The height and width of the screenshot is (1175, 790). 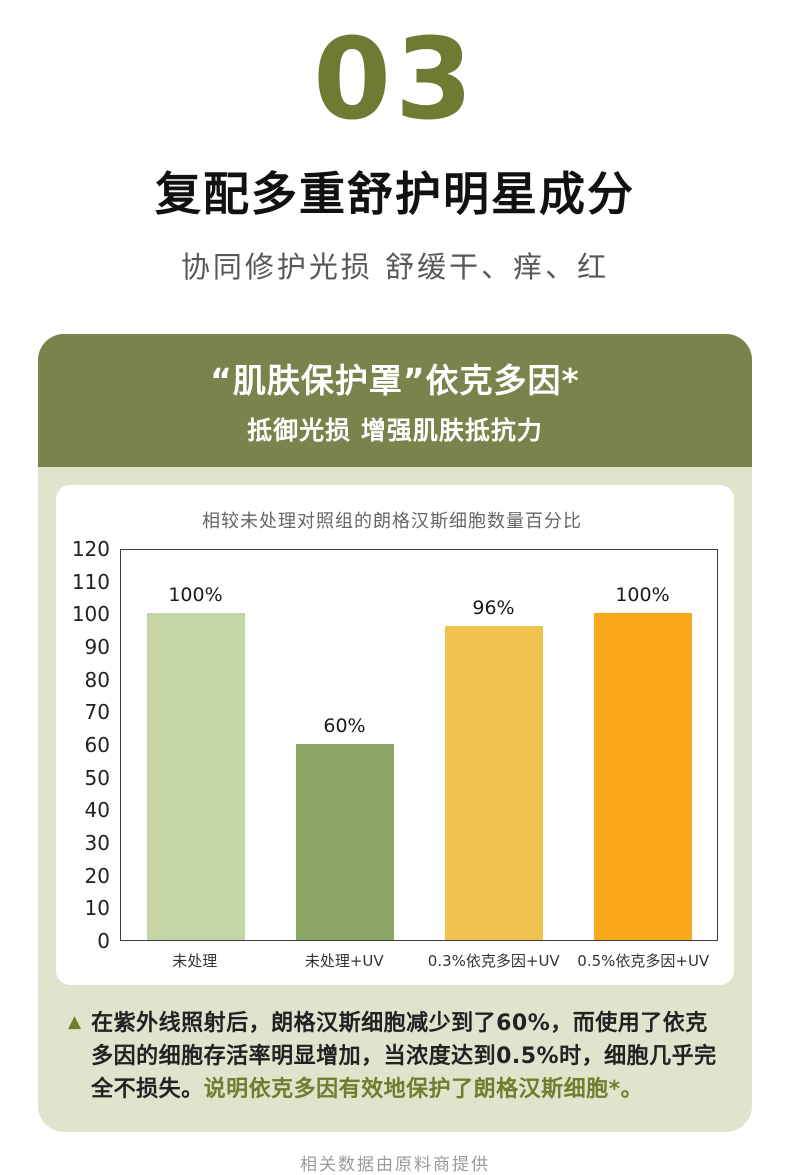 I want to click on y-tick-label: 10, so click(x=97, y=908).